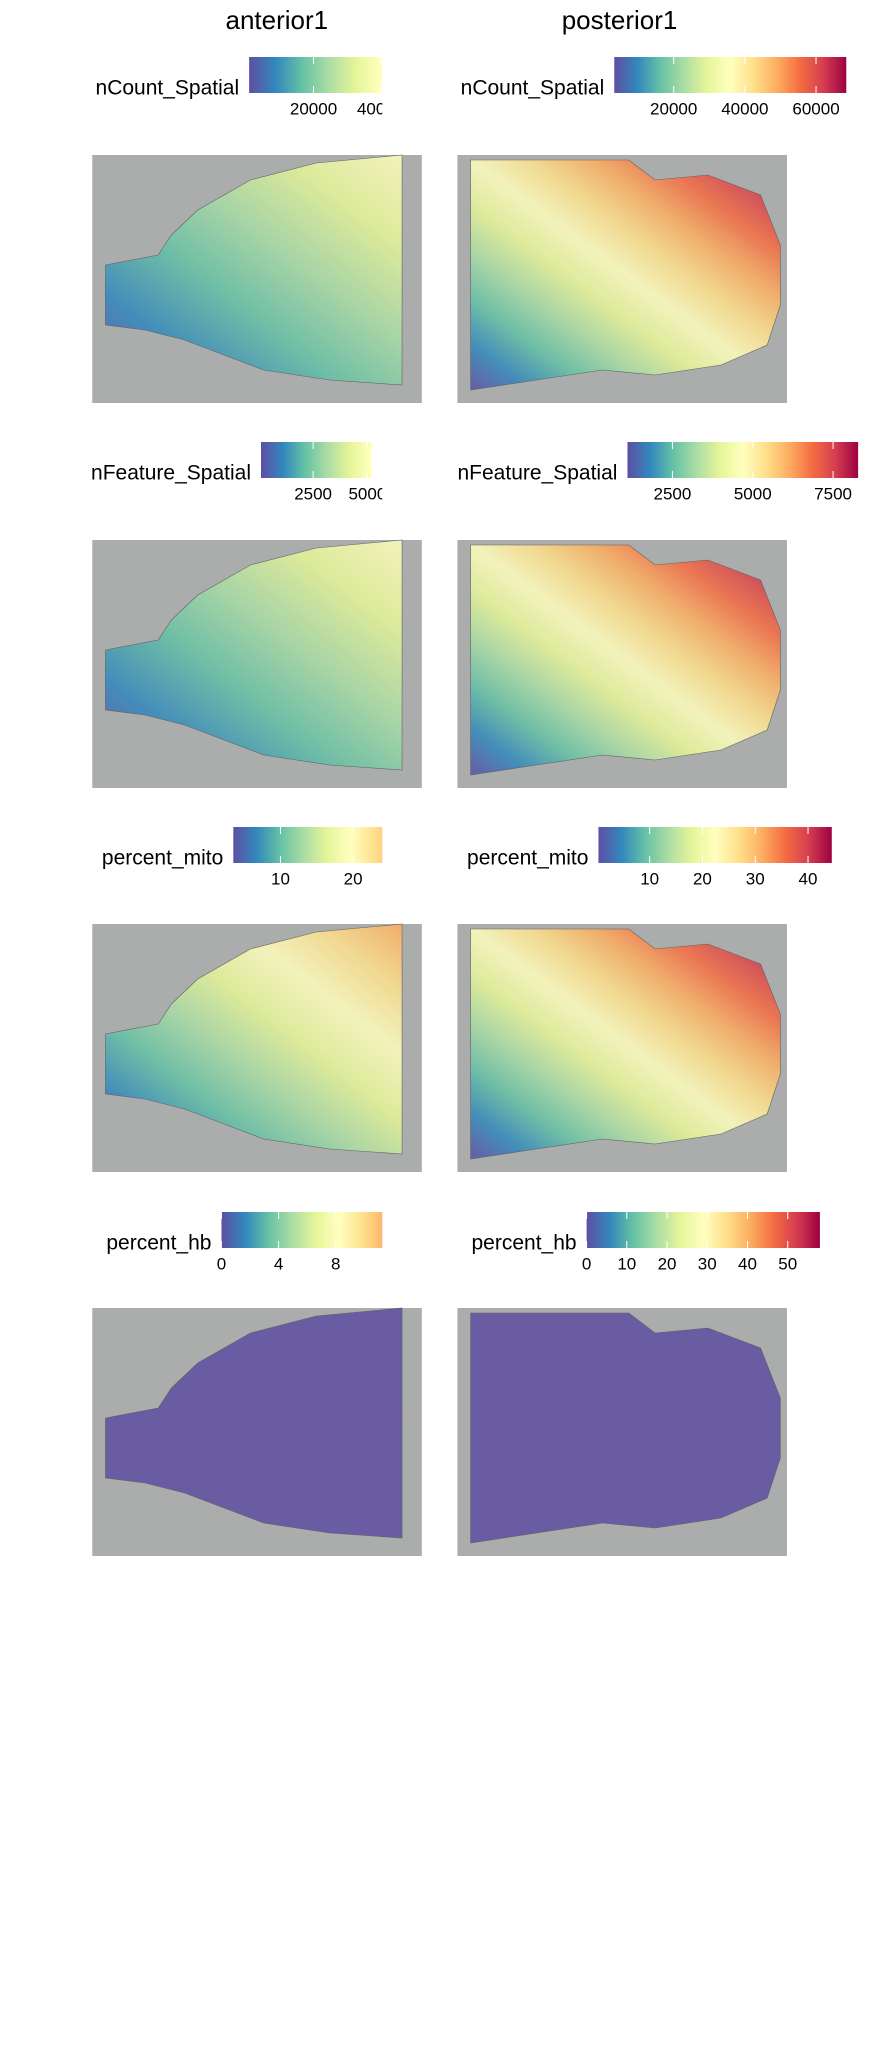 Image resolution: width=870 pixels, height=2048 pixels. I want to click on legend: nCount_Spatial 20000 40000, so click(250, 87).